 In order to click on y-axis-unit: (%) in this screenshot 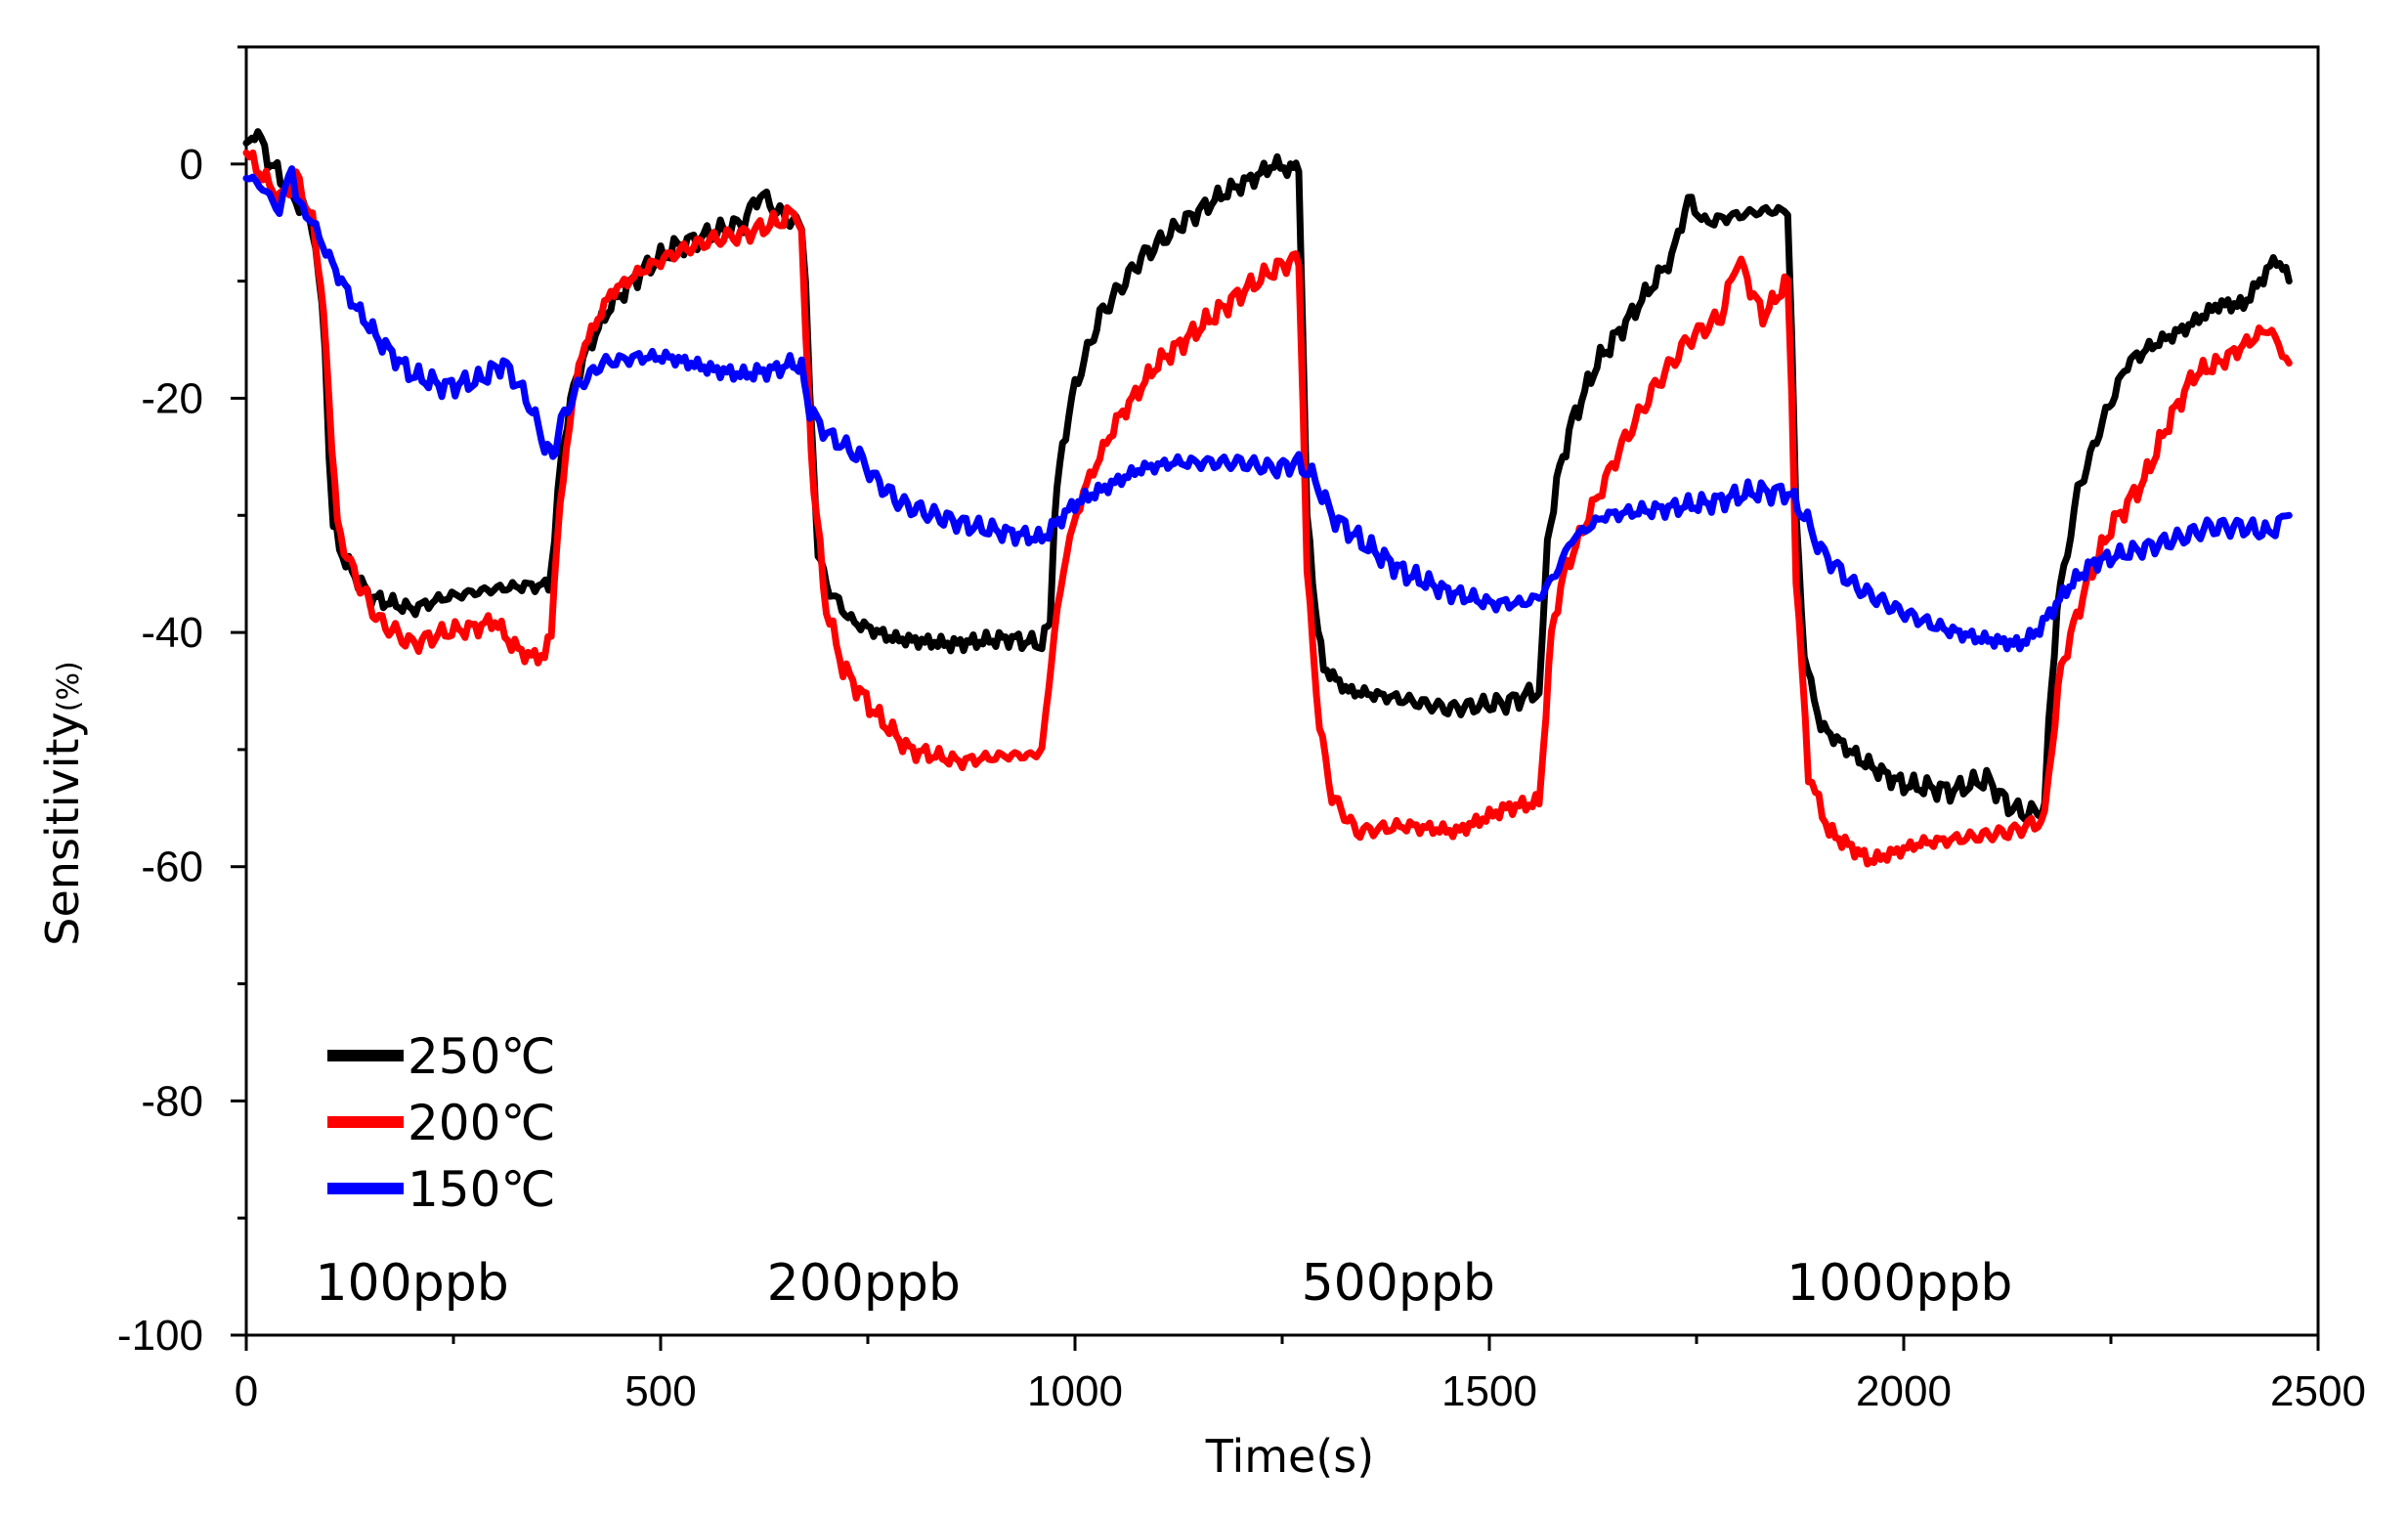, I will do `click(69, 686)`.